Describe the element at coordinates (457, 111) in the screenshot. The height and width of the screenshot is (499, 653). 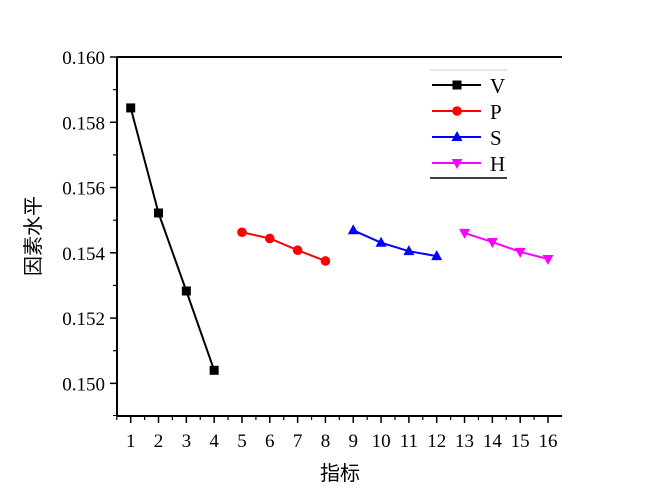
I see `legend-marker-P` at that location.